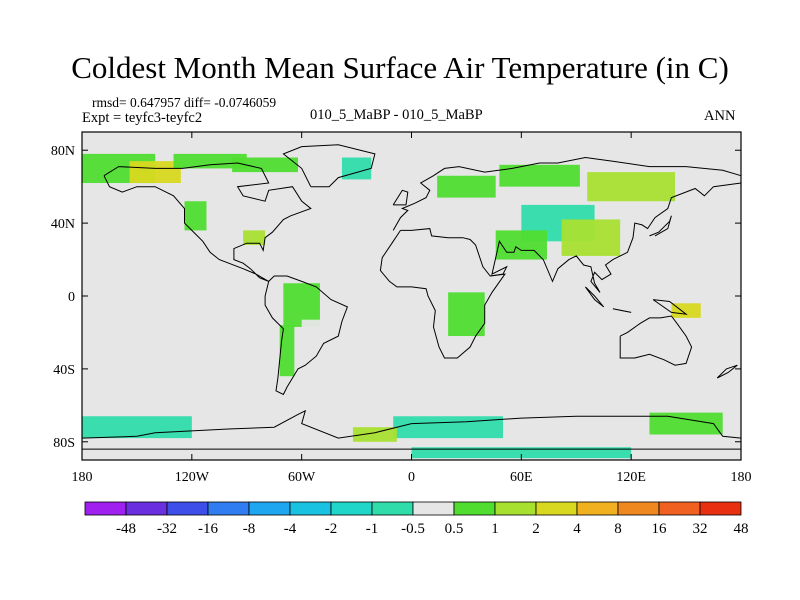  I want to click on period-label: 010_5_MaBP - 010_5_MaBP, so click(396, 115).